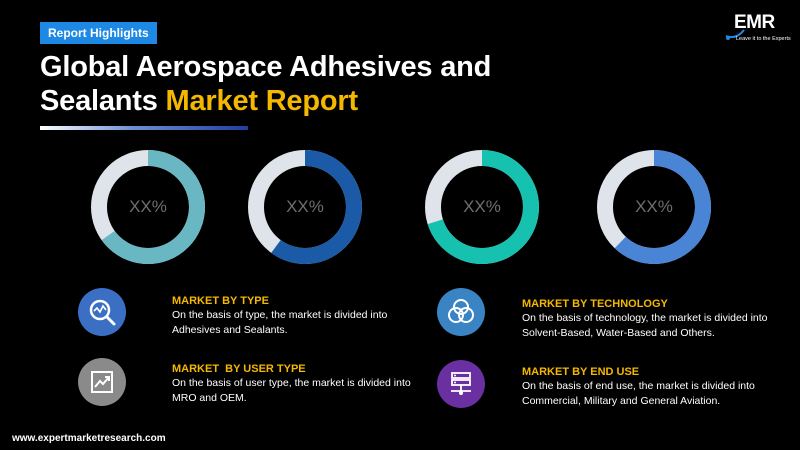  What do you see at coordinates (262, 101) in the screenshot?
I see `title-highlight: Market Report` at bounding box center [262, 101].